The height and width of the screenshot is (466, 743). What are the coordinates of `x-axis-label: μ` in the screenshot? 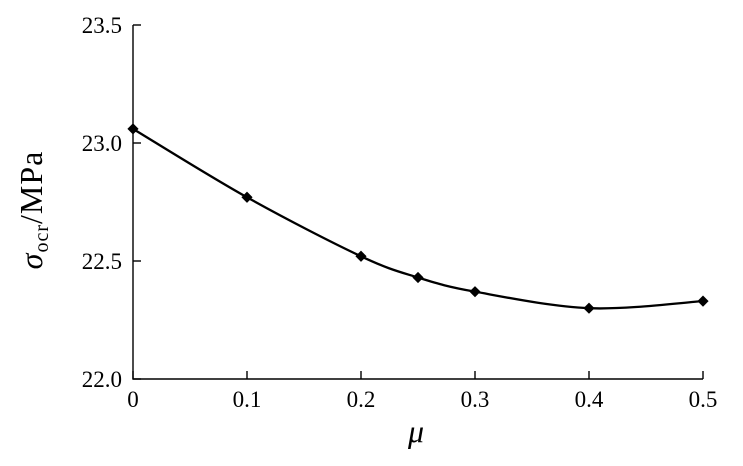 It's located at (415, 431).